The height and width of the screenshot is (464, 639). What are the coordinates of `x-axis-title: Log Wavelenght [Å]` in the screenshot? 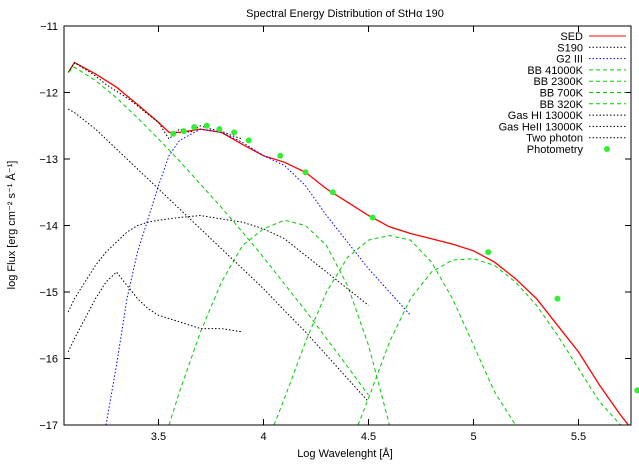 It's located at (345, 453).